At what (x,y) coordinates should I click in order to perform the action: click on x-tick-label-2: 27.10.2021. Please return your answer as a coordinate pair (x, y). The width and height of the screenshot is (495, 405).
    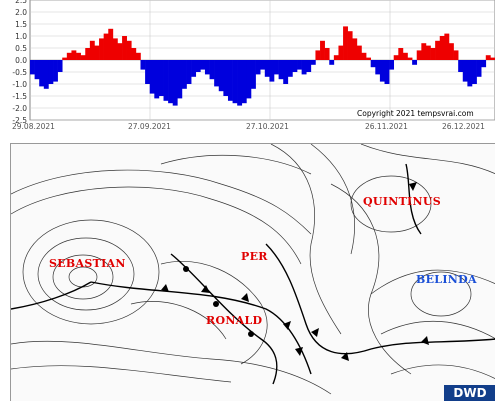
    Looking at the image, I should click on (267, 126).